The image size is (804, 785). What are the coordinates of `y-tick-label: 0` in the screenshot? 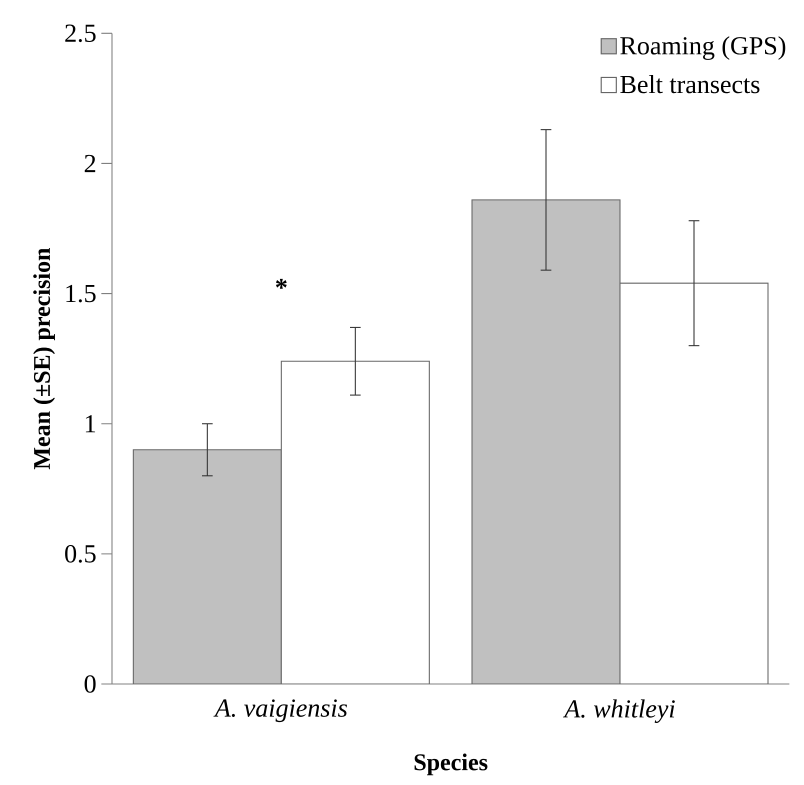 It's located at (90, 684).